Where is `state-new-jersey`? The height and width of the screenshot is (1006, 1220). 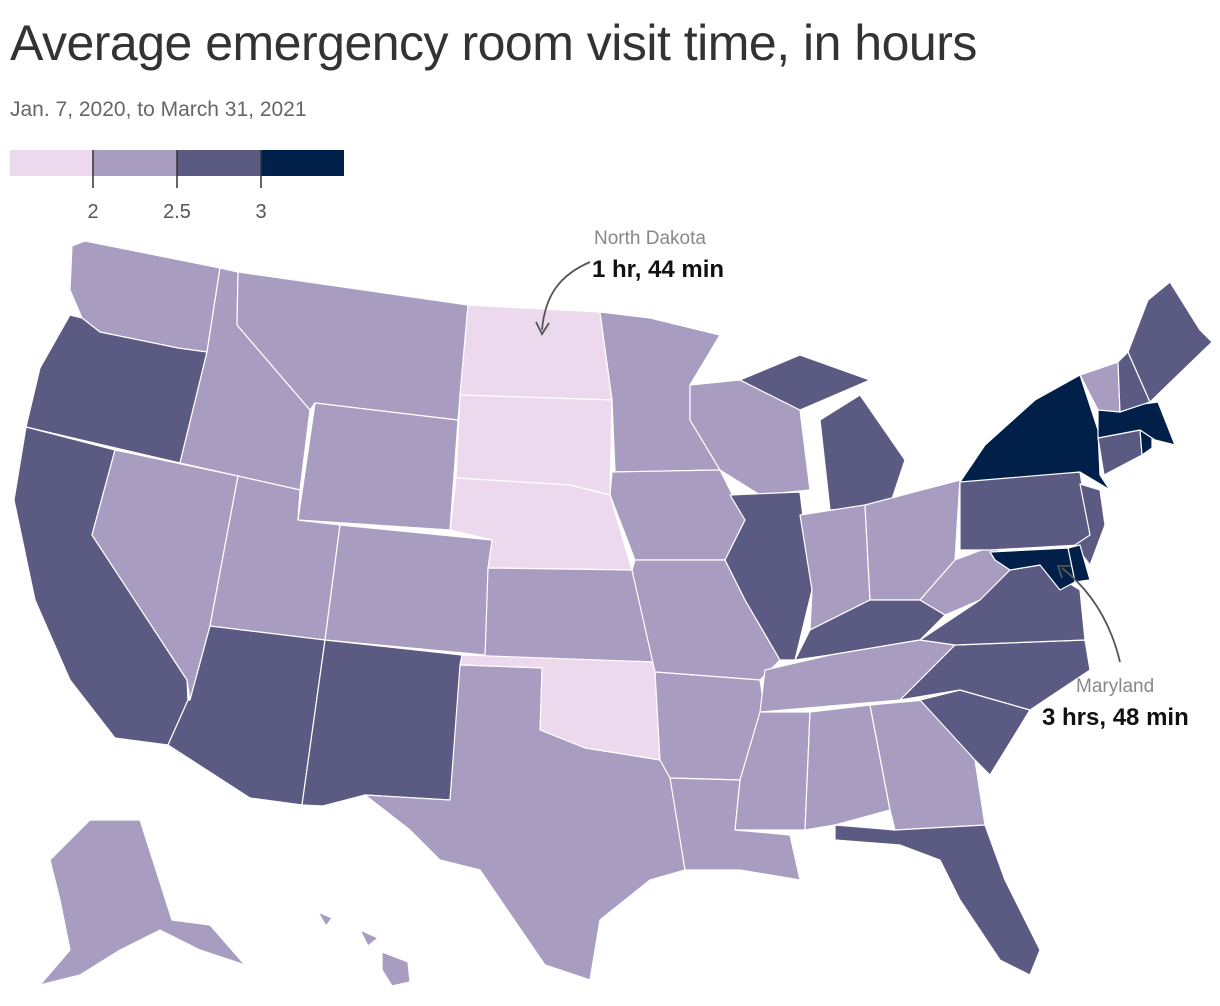
state-new-jersey is located at coordinates (1090, 524).